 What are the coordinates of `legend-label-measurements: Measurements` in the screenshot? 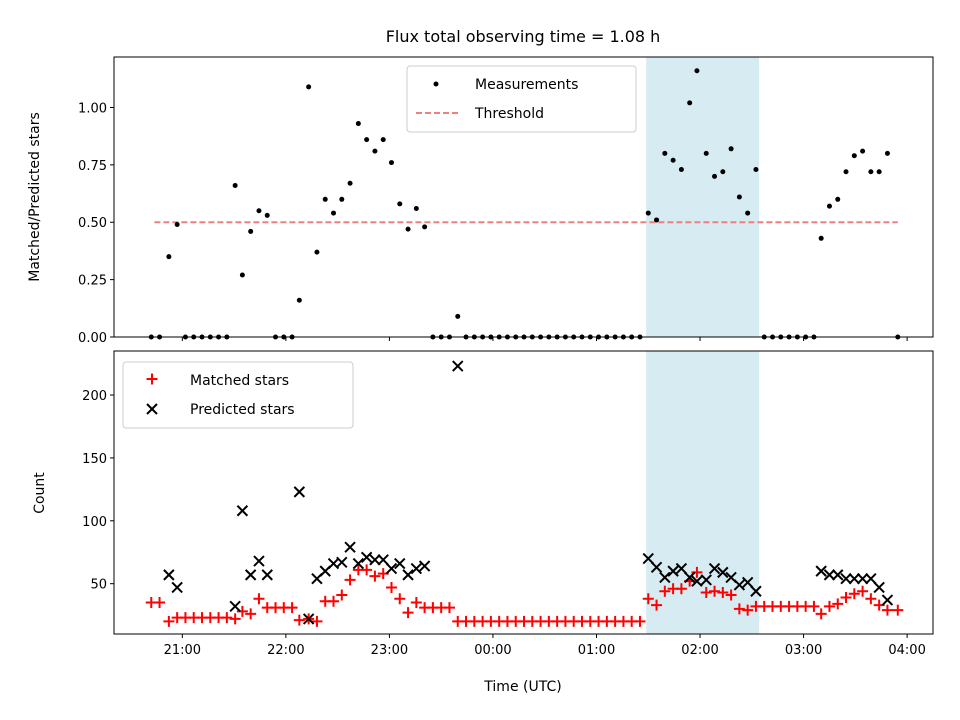 It's located at (526, 85).